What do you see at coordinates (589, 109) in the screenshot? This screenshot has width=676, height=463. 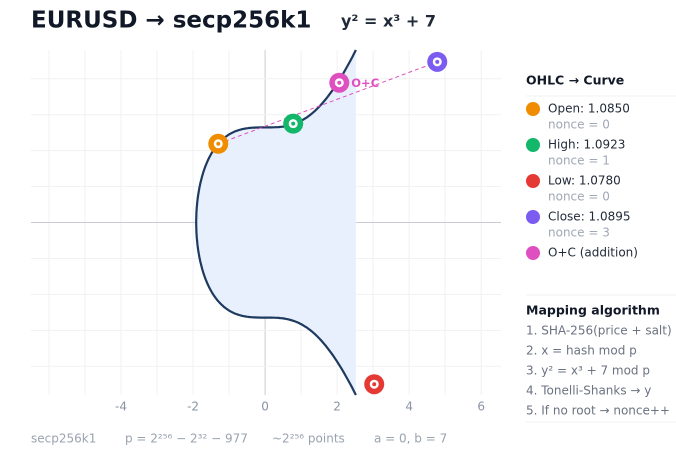 I see `legend-label: Open: 1.0850` at bounding box center [589, 109].